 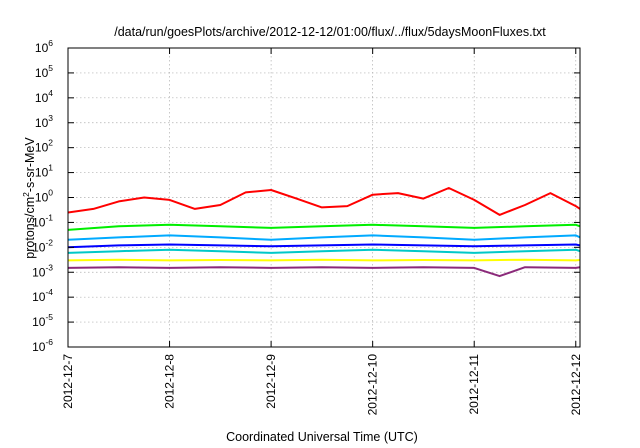 I want to click on y-tick-label: 10⁻³, so click(x=42, y=270).